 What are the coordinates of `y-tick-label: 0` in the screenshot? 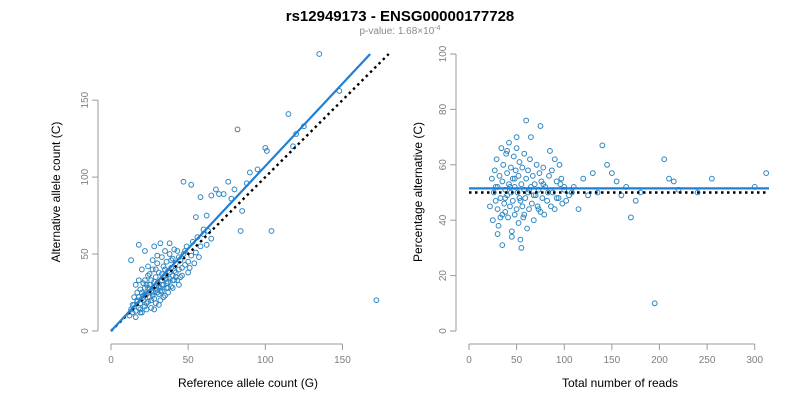 It's located at (85, 331).